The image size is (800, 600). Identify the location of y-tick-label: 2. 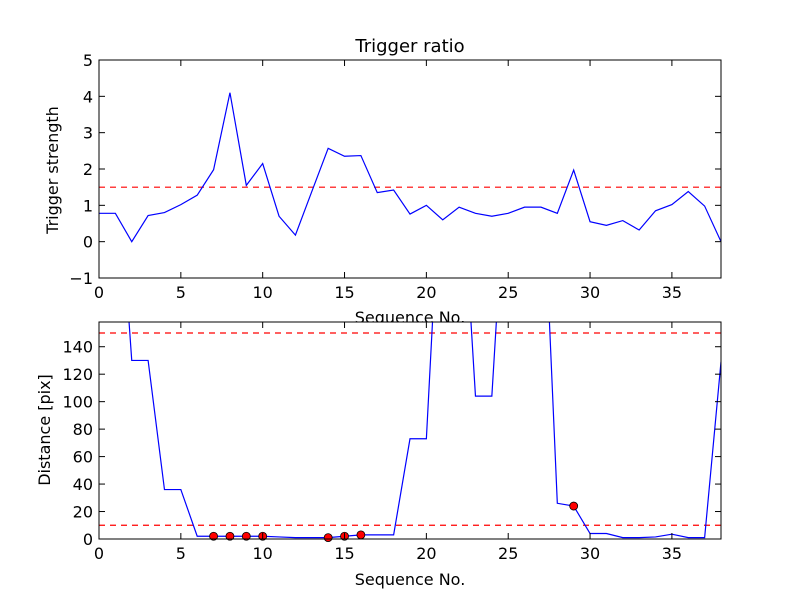
(88, 169).